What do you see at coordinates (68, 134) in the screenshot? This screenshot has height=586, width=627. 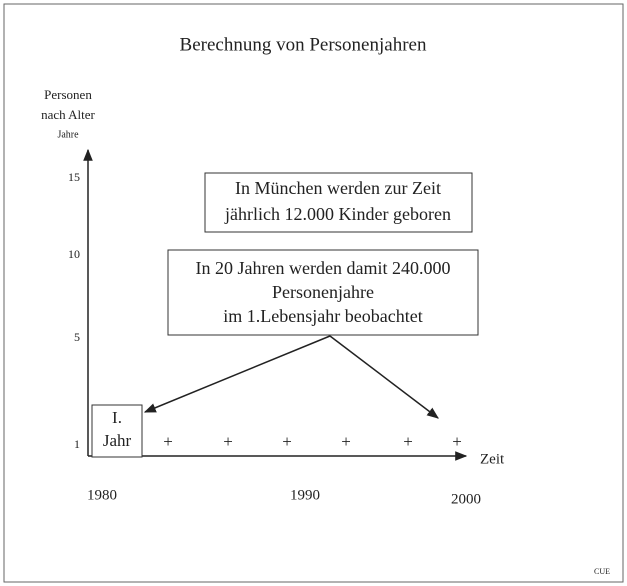 I see `y-label: Jahre` at bounding box center [68, 134].